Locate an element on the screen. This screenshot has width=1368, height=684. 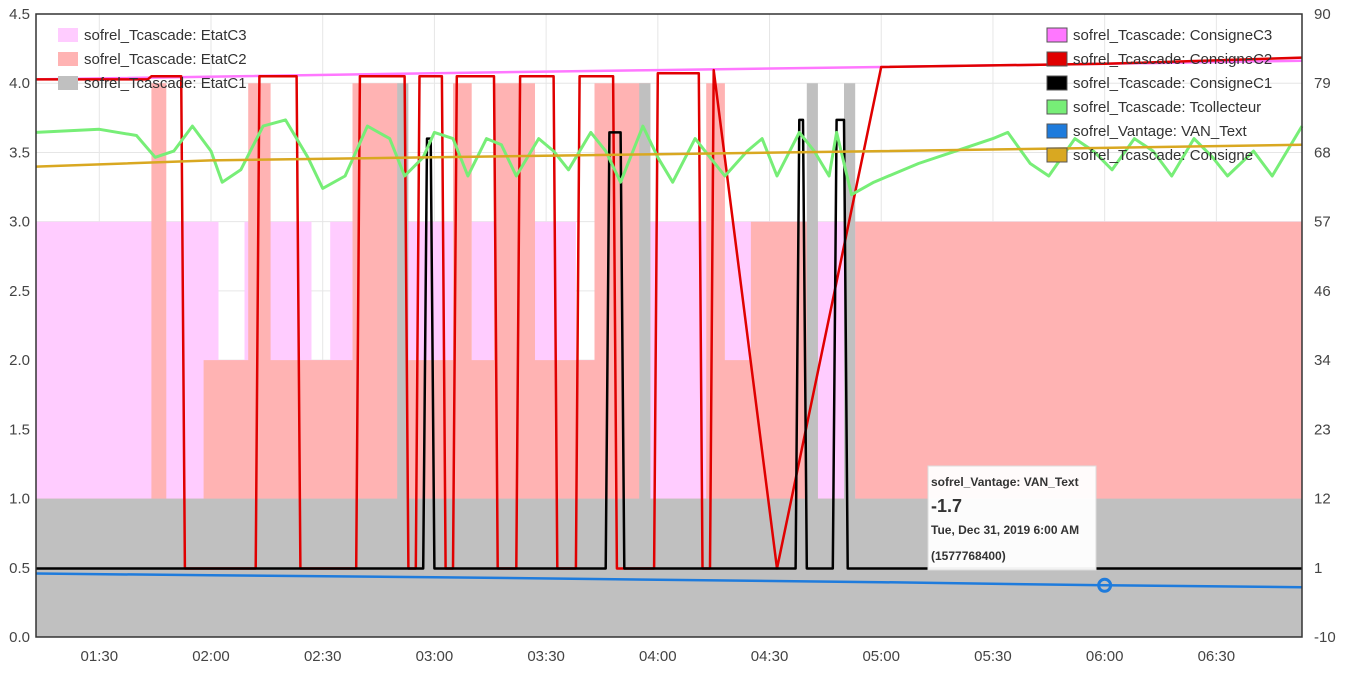
y-right-tick-label: 46 is located at coordinates (1322, 291).